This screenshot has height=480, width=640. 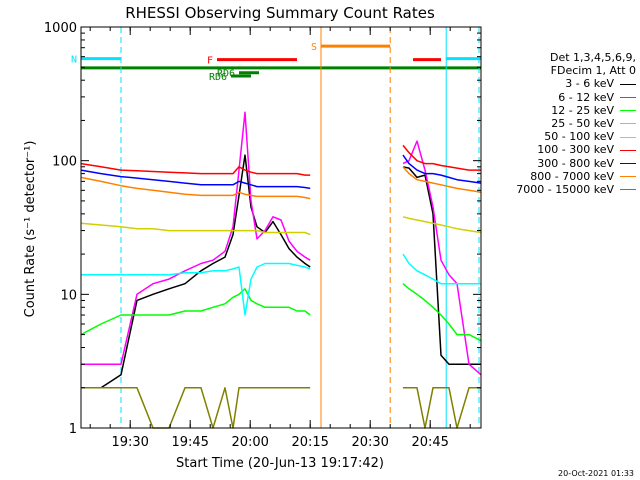 I want to click on legend-entry-label: 100 - 300 keV, so click(x=575, y=150).